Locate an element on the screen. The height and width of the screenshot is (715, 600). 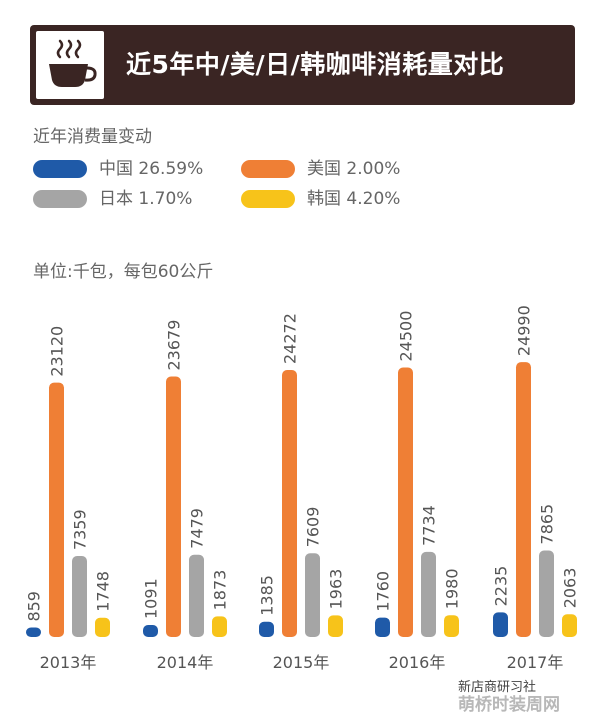
data-label-japan-1: 7479 is located at coordinates (197, 528).